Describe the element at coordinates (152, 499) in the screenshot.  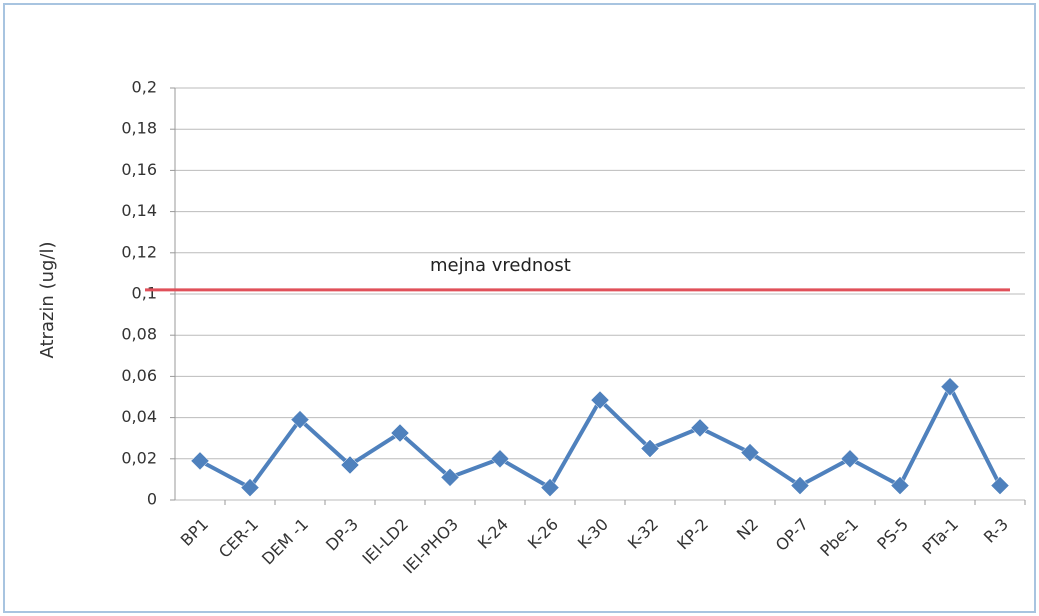
I see `y-tick-label: 0` at that location.